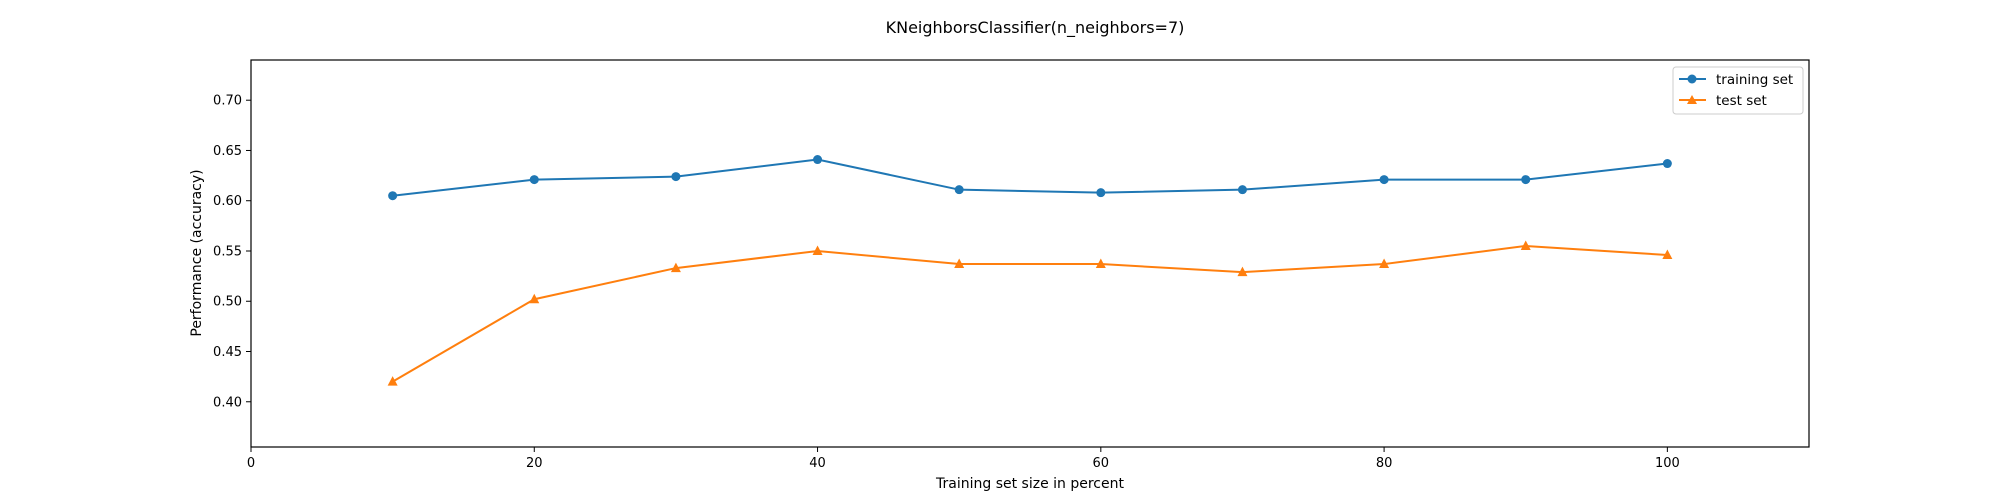 This screenshot has width=2000, height=500. What do you see at coordinates (1692, 99) in the screenshot?
I see `legend-marker-test-set` at bounding box center [1692, 99].